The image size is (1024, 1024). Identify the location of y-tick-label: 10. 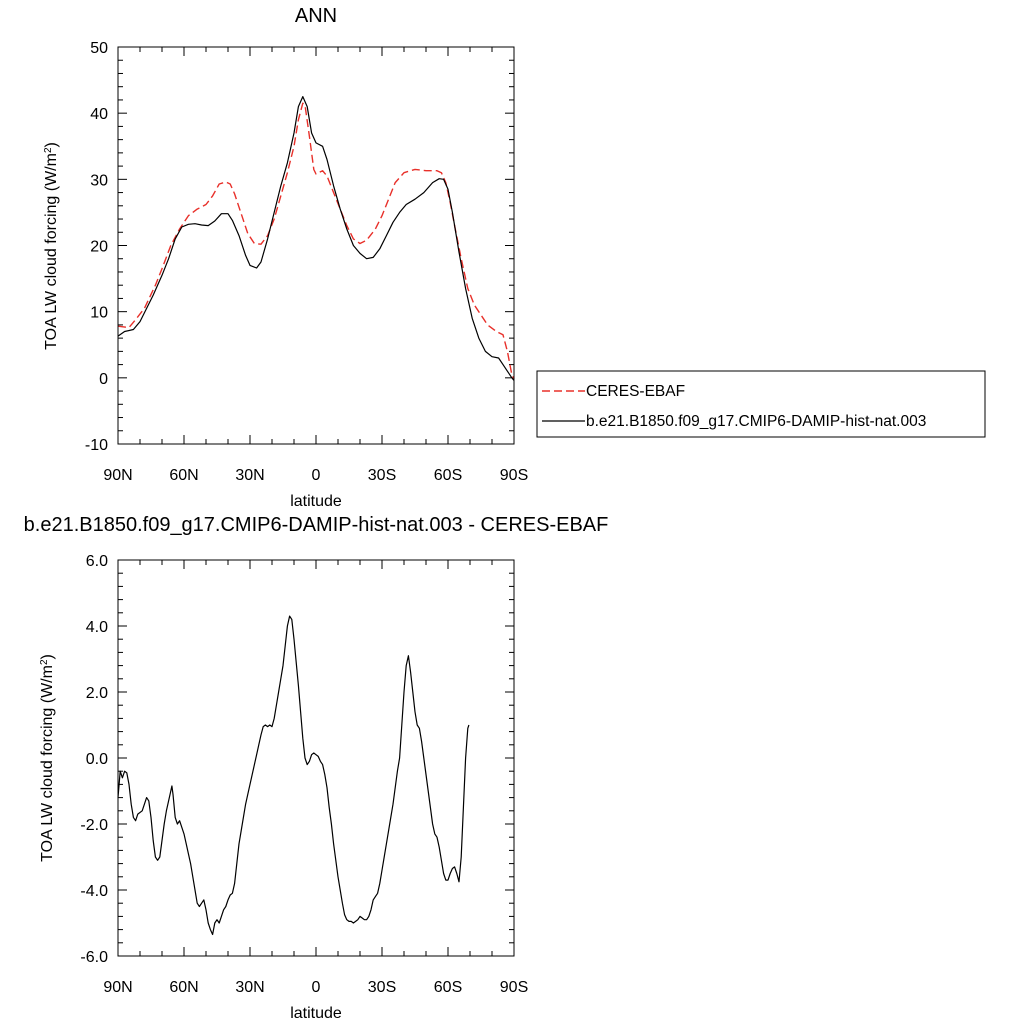
(99, 313).